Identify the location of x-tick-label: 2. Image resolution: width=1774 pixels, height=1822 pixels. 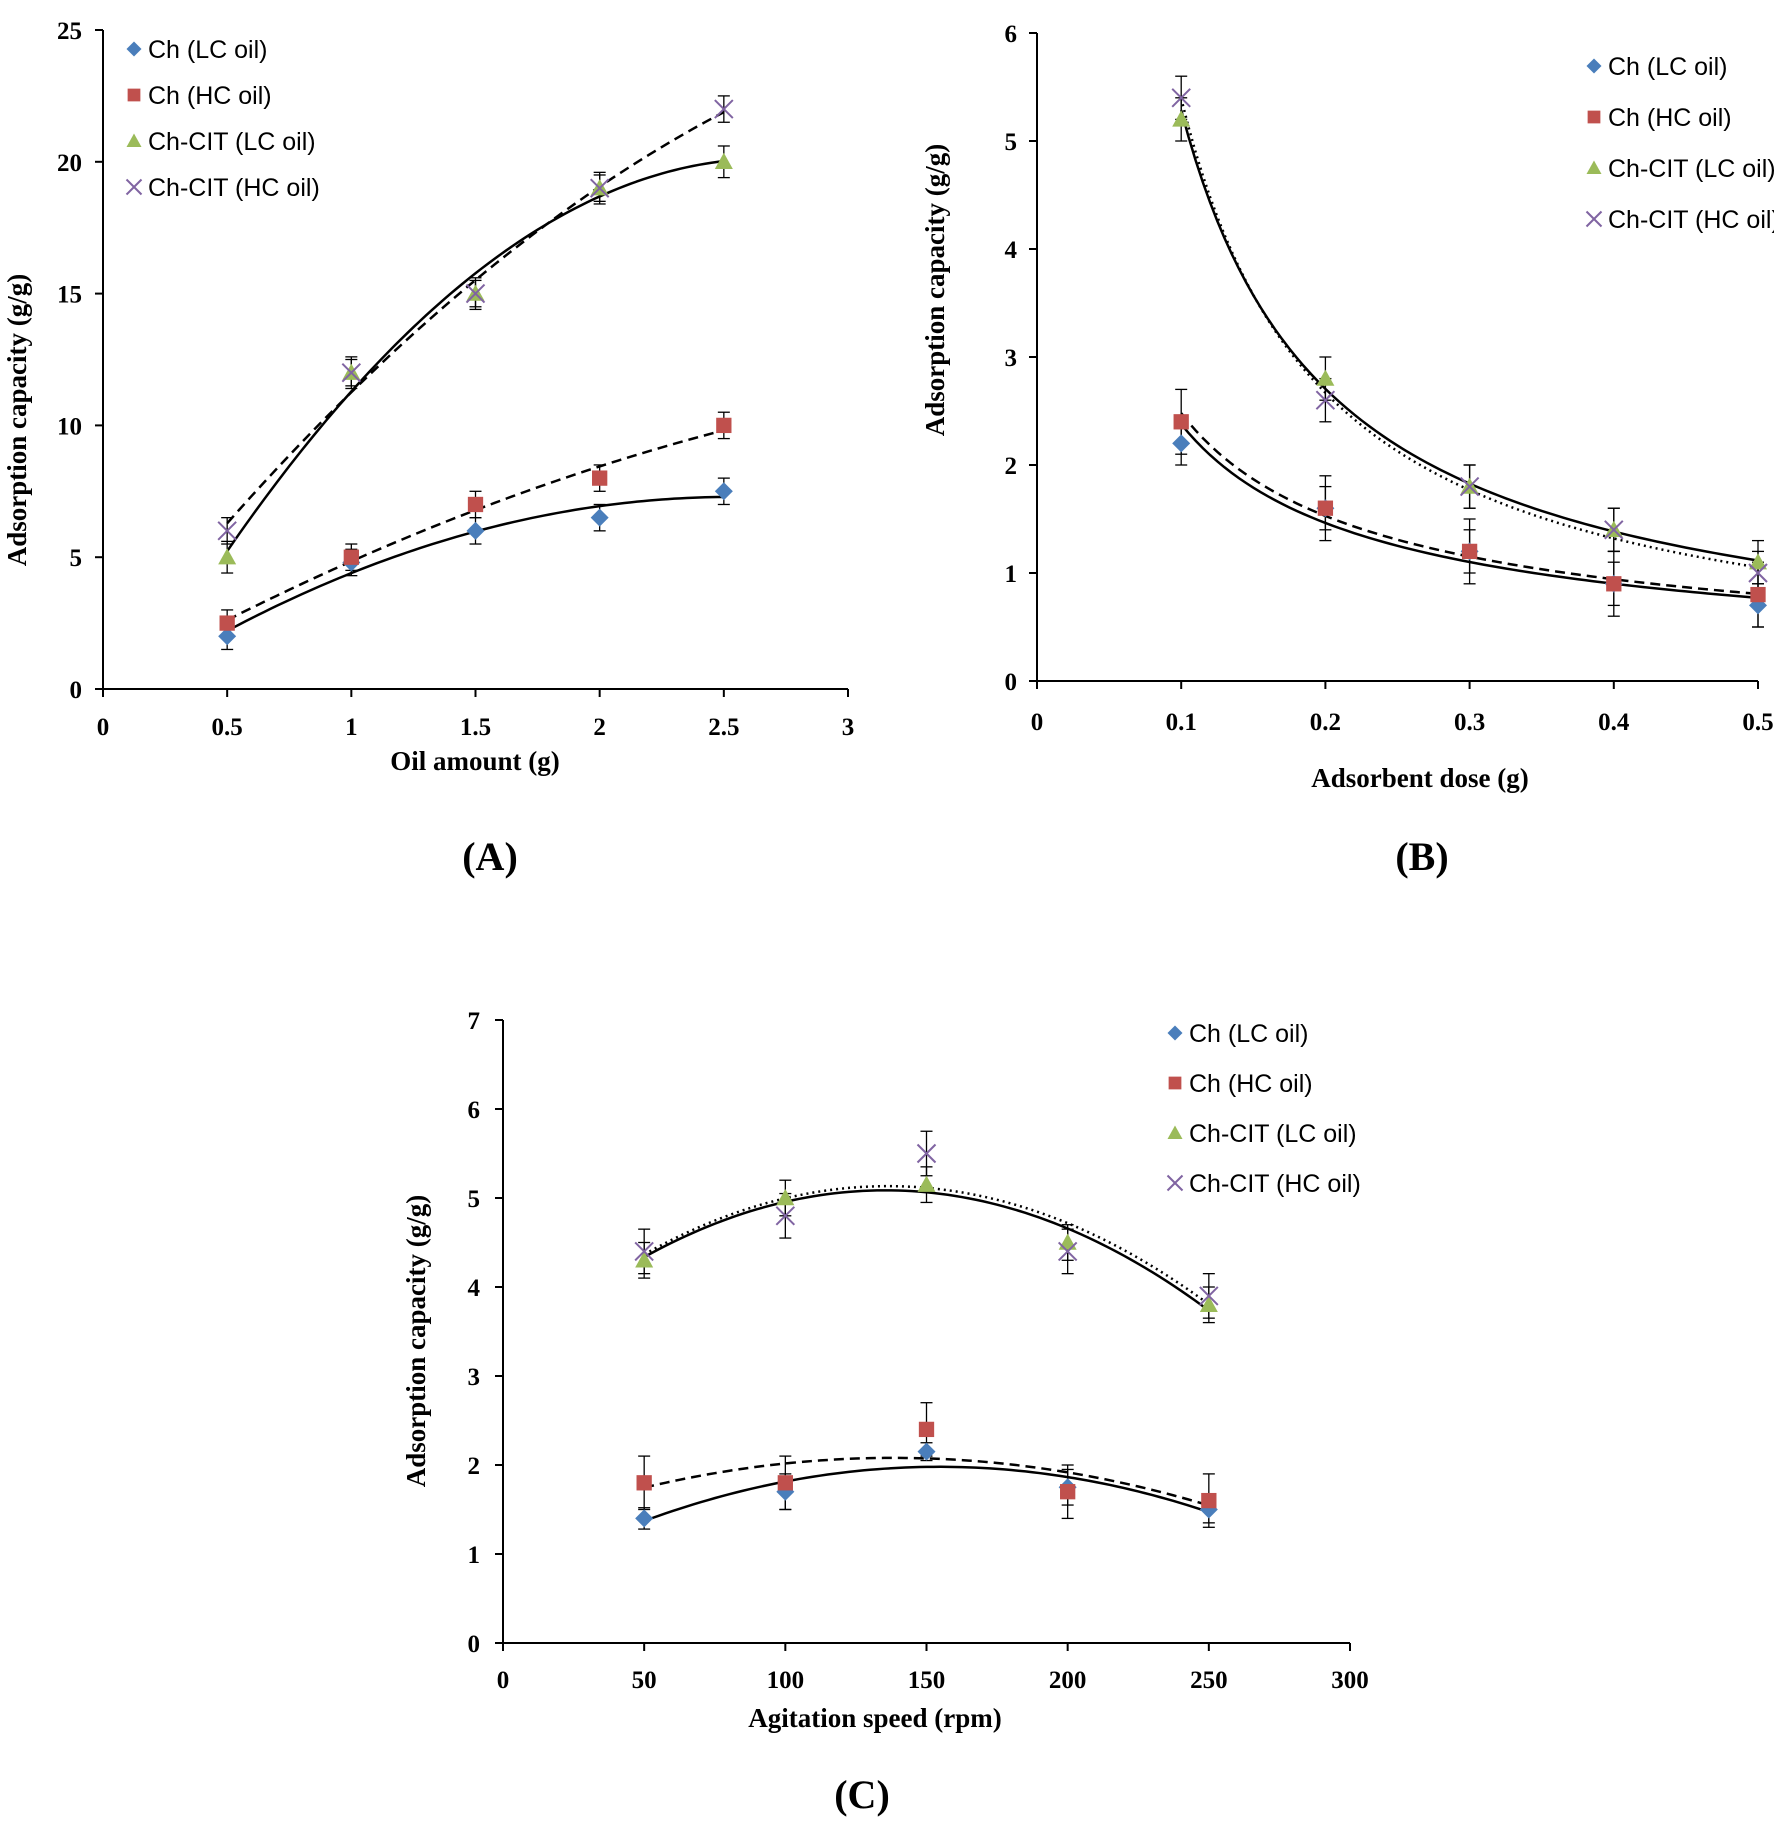
(599, 727).